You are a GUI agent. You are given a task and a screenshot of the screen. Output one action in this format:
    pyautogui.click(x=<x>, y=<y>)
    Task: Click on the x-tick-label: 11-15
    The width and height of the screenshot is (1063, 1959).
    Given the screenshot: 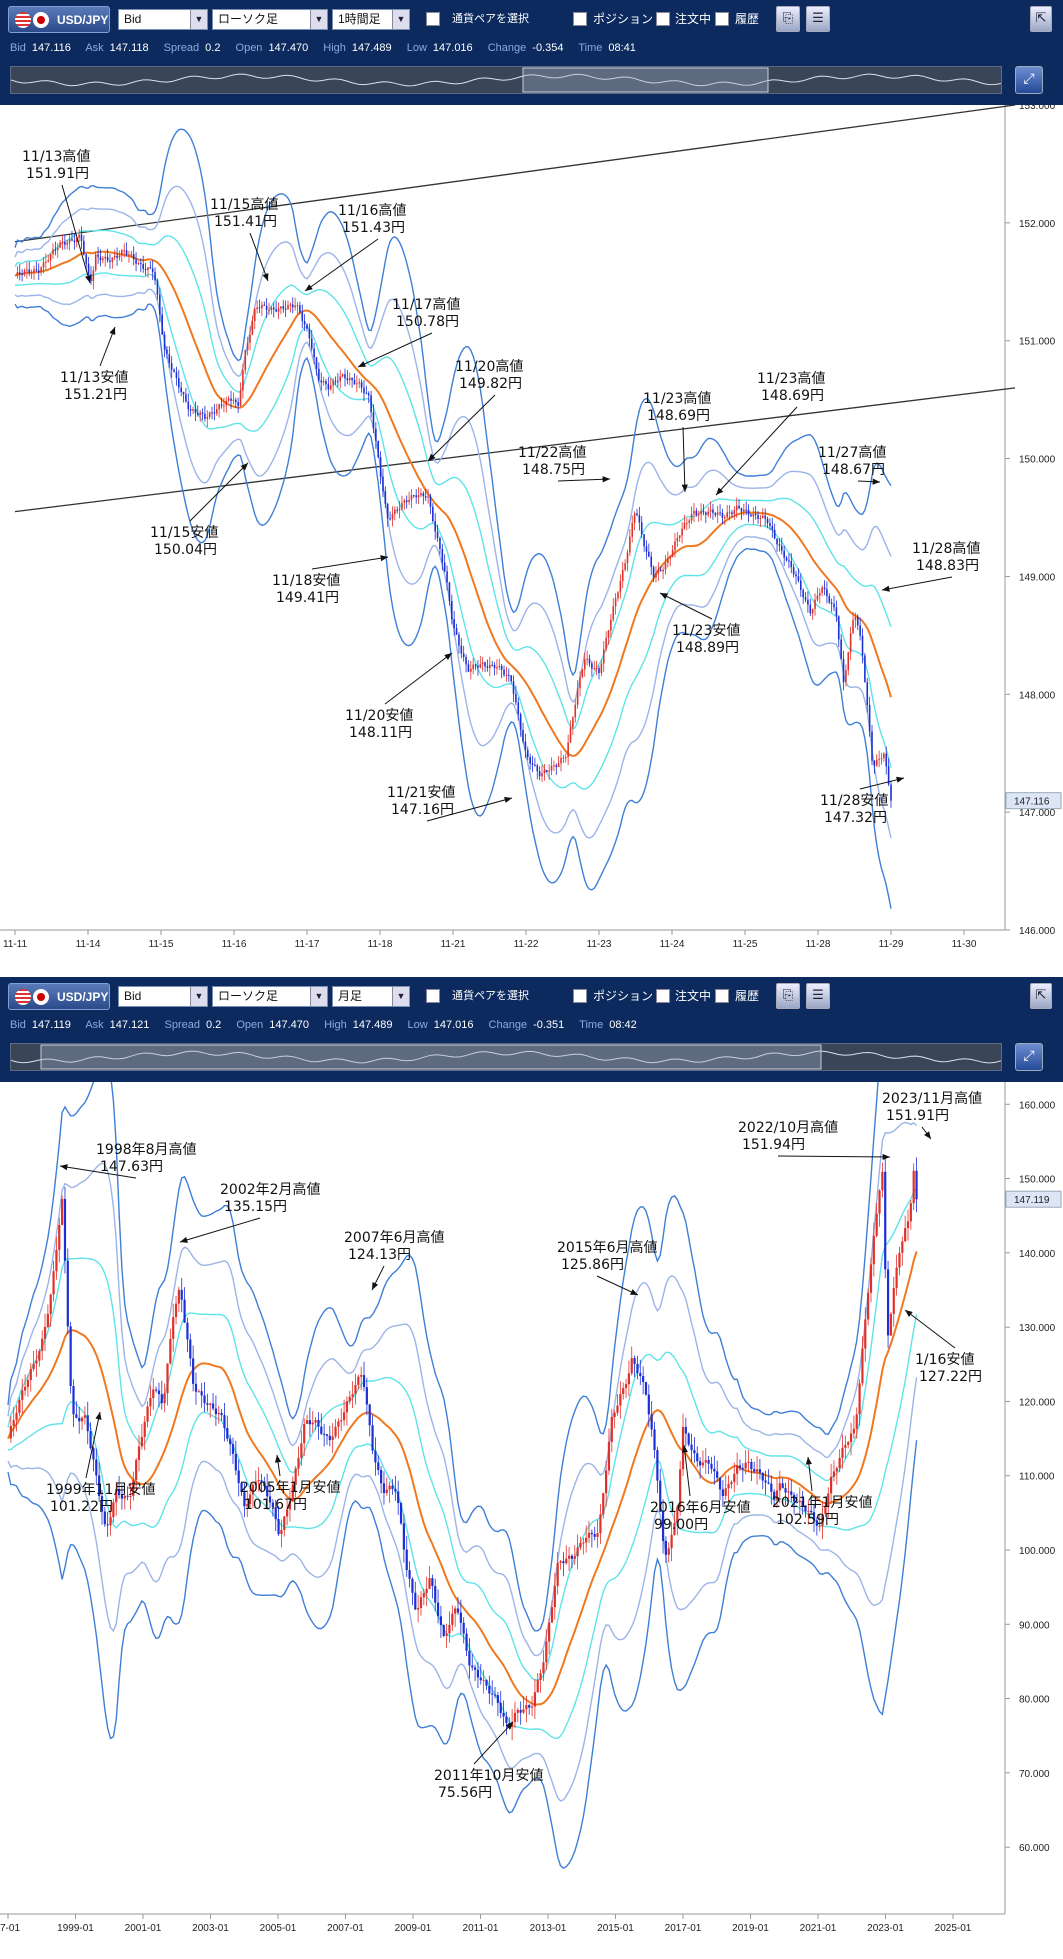 What is the action you would take?
    pyautogui.click(x=161, y=944)
    